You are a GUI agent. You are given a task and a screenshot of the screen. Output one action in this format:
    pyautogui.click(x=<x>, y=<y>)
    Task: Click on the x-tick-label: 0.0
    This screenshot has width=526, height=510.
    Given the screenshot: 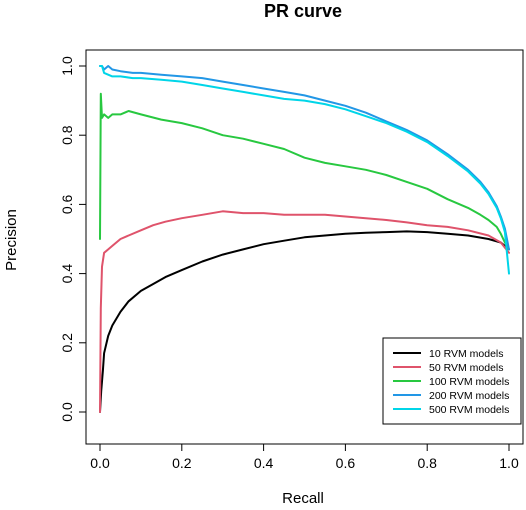 What is the action you would take?
    pyautogui.click(x=100, y=463)
    